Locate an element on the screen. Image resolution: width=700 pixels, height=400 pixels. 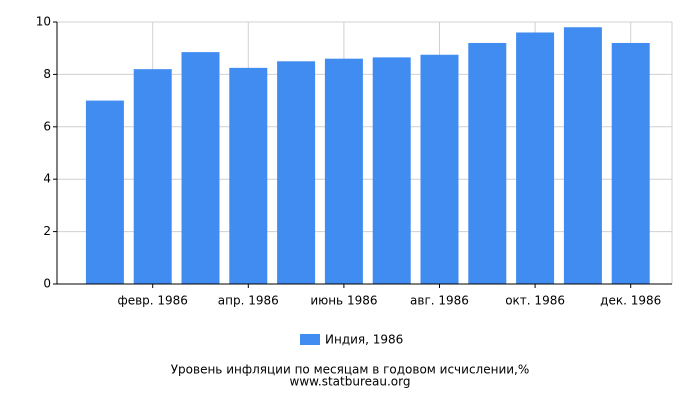
x-tick-label: февр. 1986 is located at coordinates (152, 301).